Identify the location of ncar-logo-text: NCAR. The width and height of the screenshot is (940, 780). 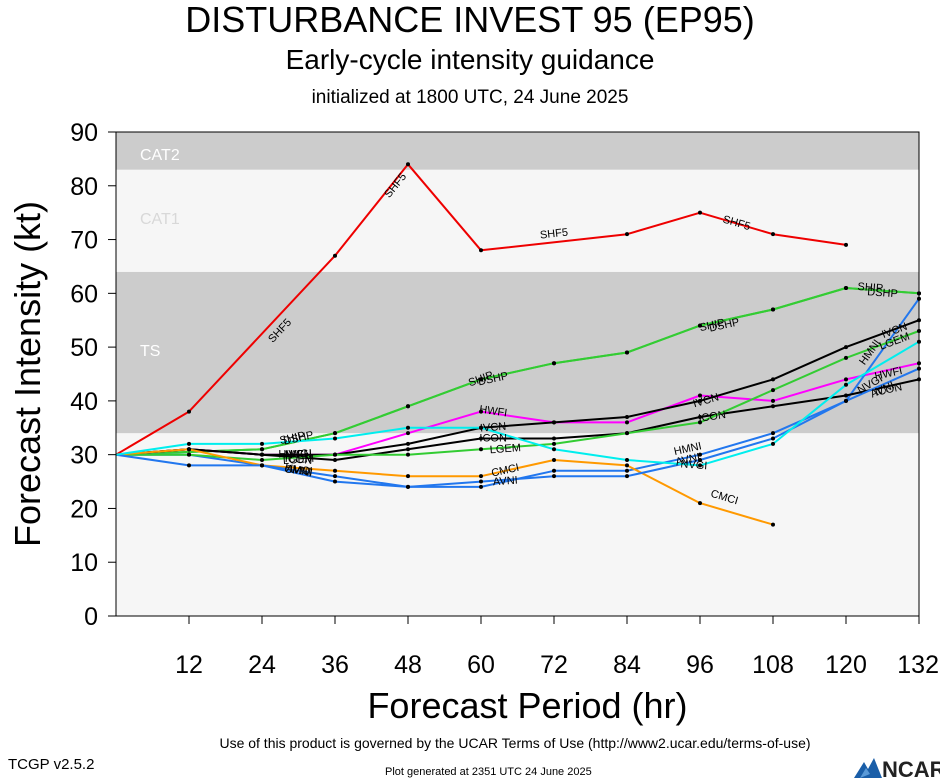
(911, 768).